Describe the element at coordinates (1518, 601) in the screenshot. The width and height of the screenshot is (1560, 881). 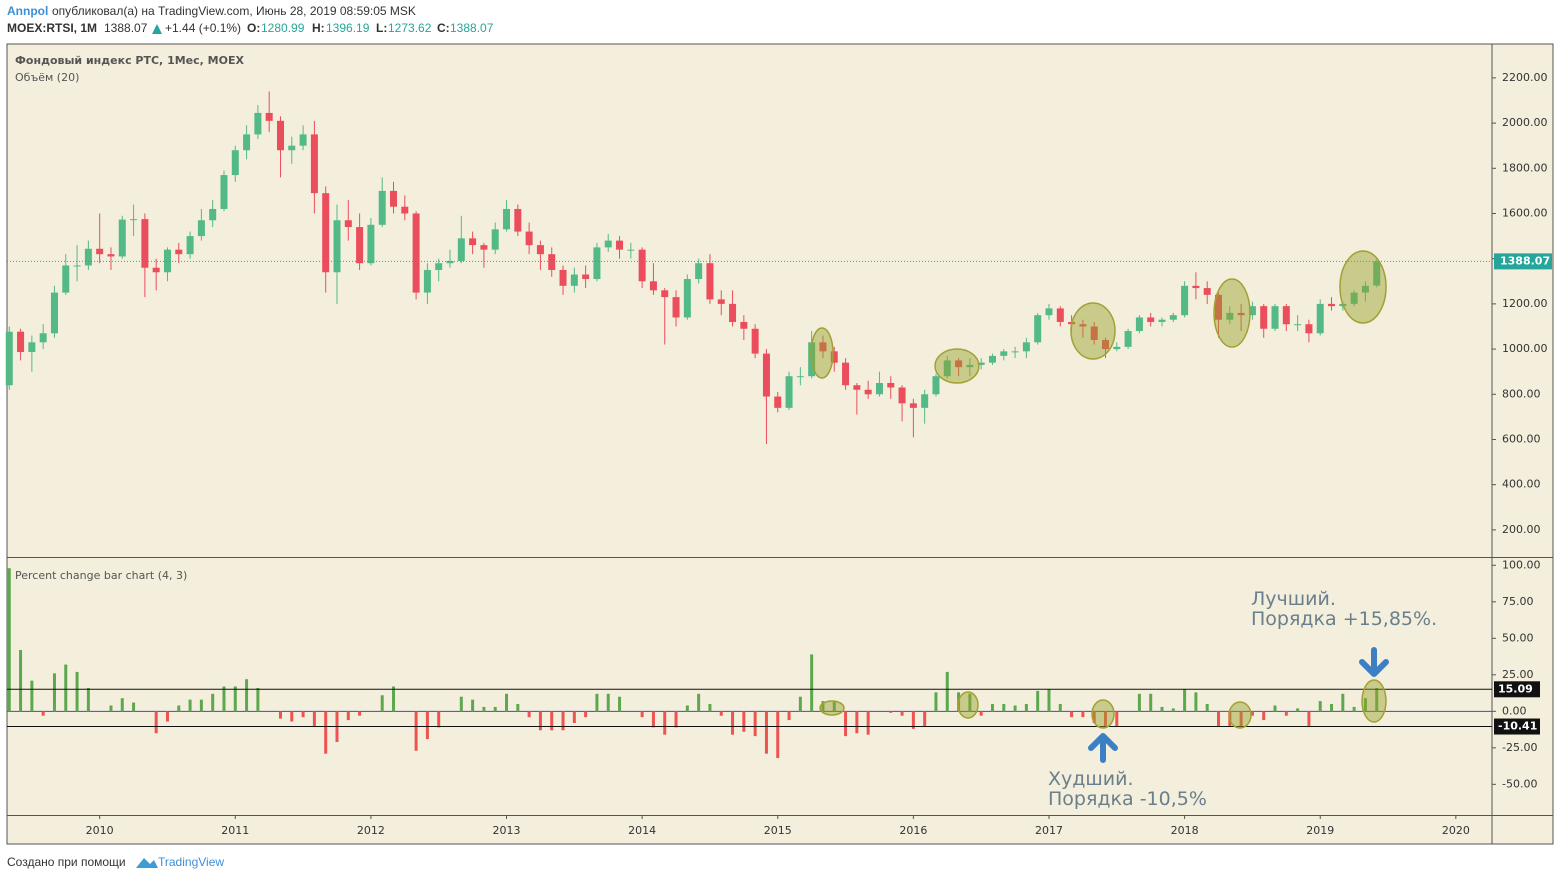
I see `y-tick-label: 75.00` at that location.